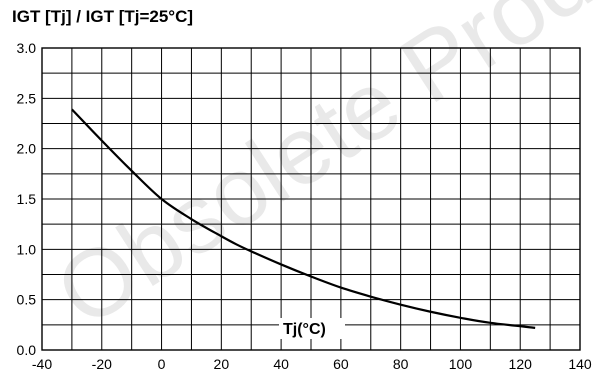 The width and height of the screenshot is (606, 376). What do you see at coordinates (521, 364) in the screenshot?
I see `x-tick-label: 120` at bounding box center [521, 364].